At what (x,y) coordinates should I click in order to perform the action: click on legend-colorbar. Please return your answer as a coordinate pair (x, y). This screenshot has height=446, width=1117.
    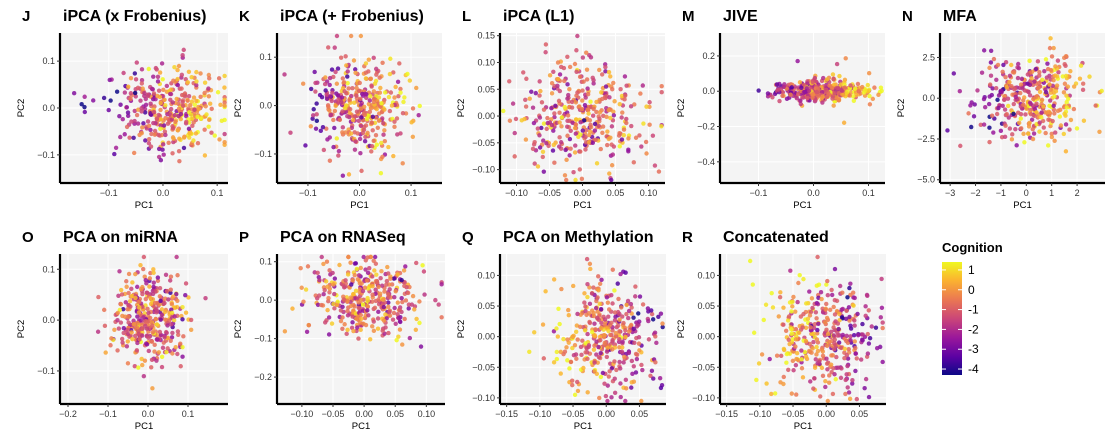
    Looking at the image, I should click on (952, 318).